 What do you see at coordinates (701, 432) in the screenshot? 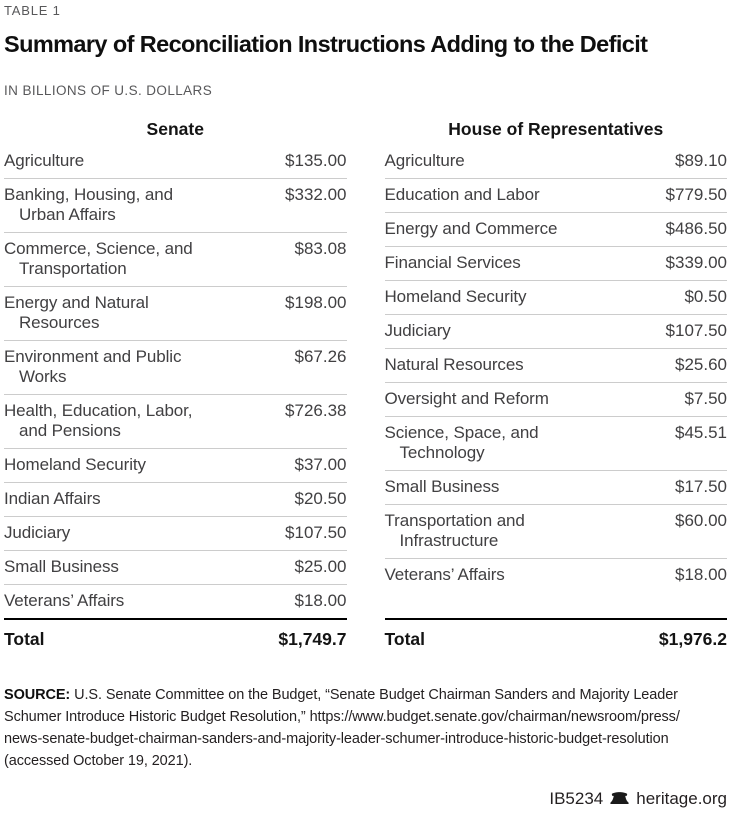
I see `amount-value: $45.51` at bounding box center [701, 432].